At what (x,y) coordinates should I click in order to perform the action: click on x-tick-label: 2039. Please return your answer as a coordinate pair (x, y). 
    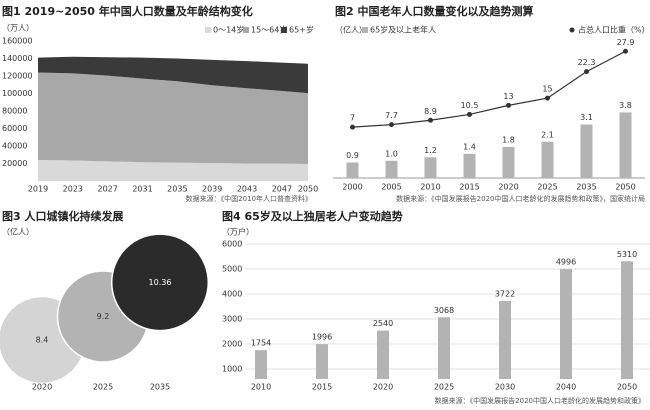
    Looking at the image, I should click on (212, 189).